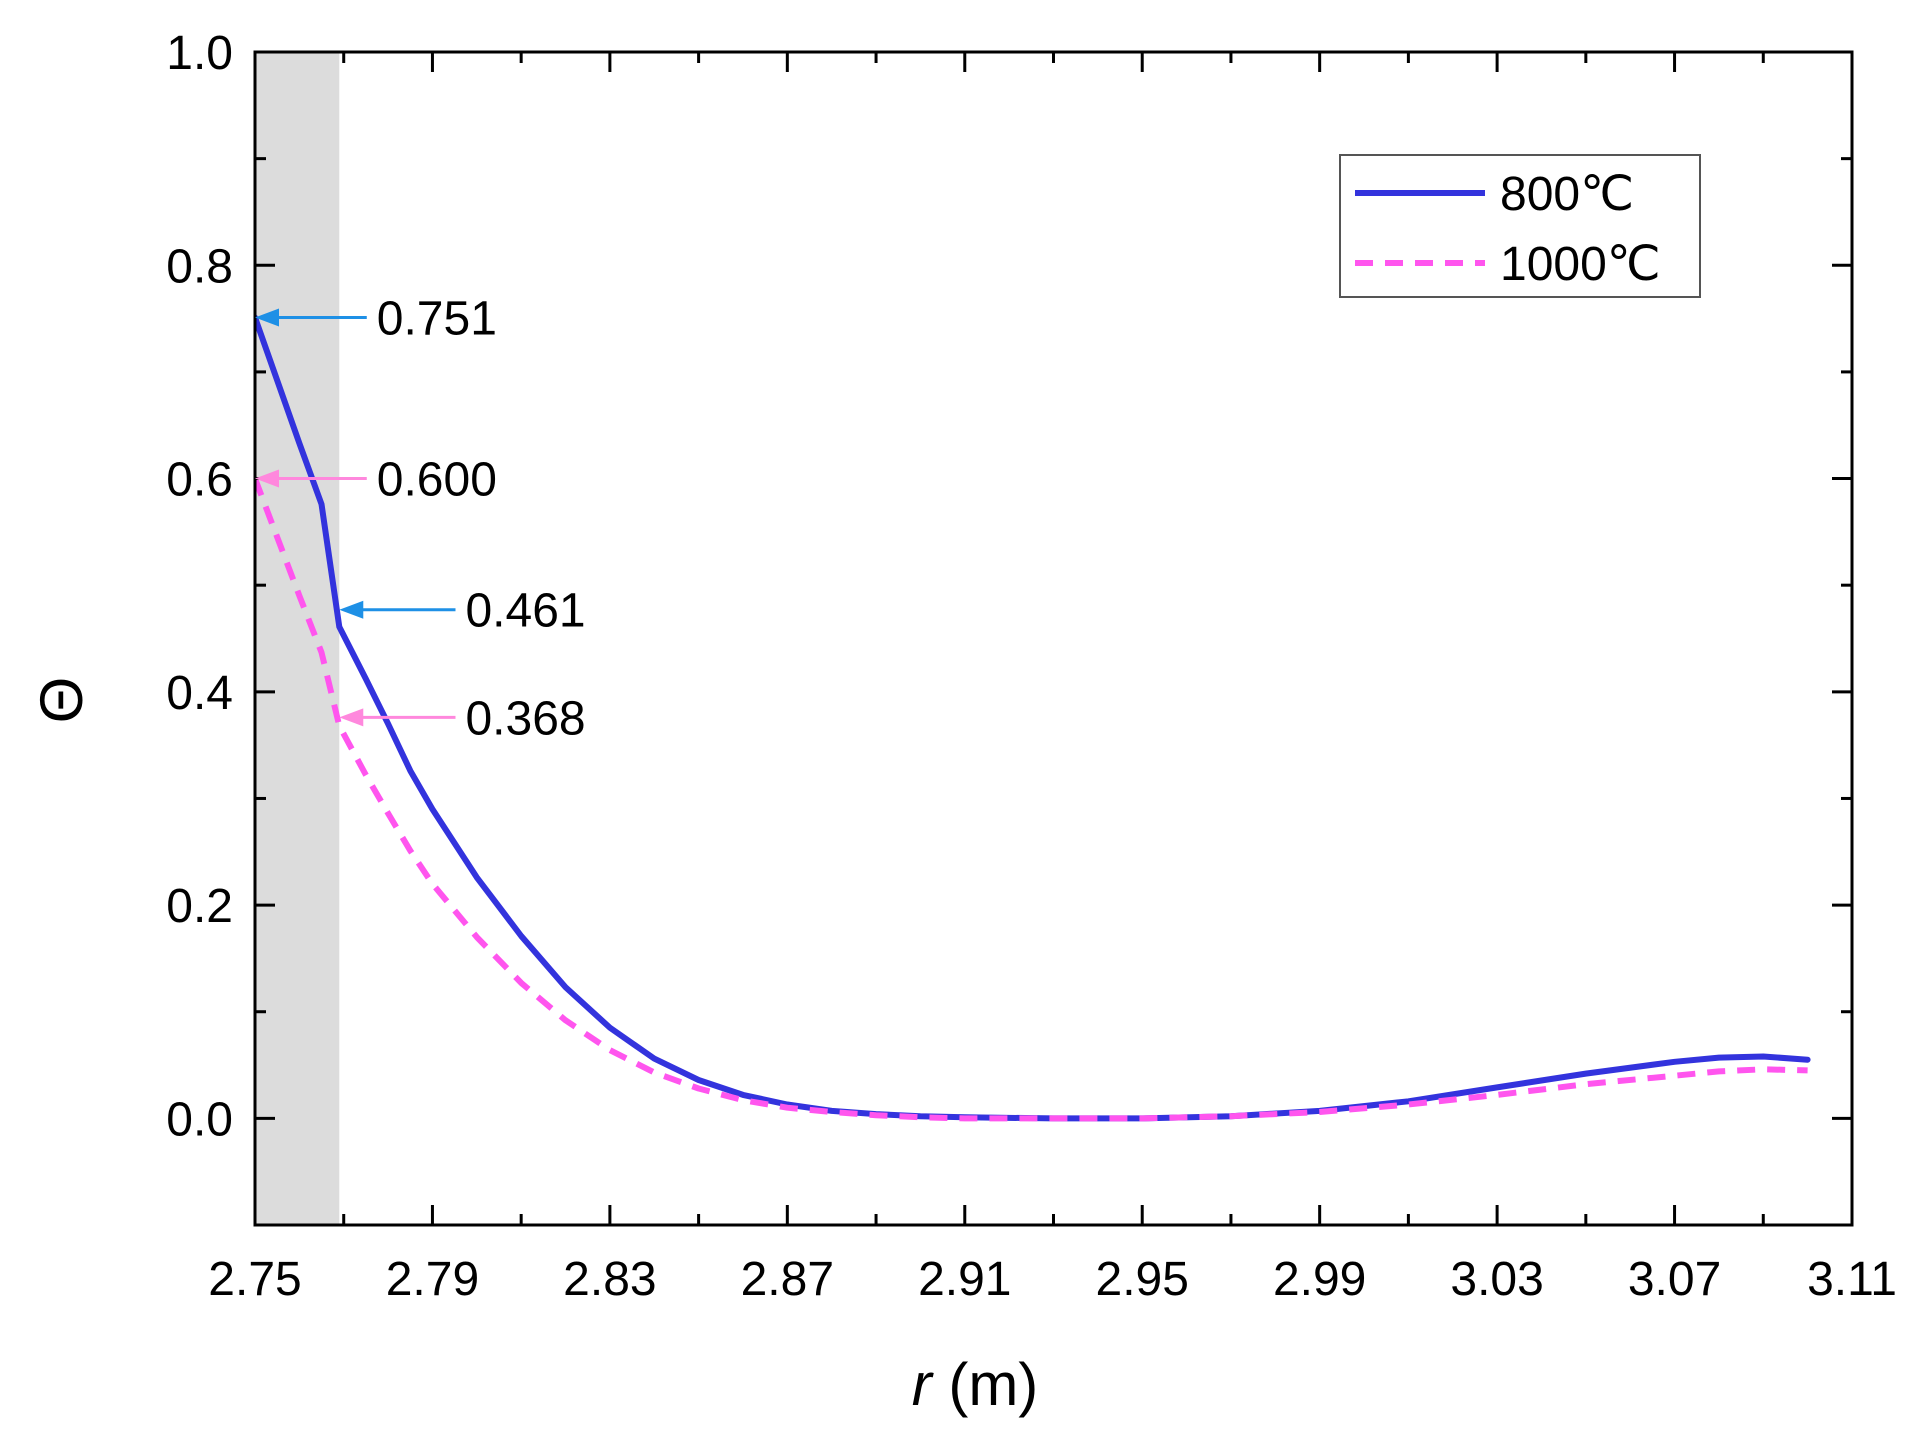  I want to click on x-tick-label: 2.91, so click(964, 1279).